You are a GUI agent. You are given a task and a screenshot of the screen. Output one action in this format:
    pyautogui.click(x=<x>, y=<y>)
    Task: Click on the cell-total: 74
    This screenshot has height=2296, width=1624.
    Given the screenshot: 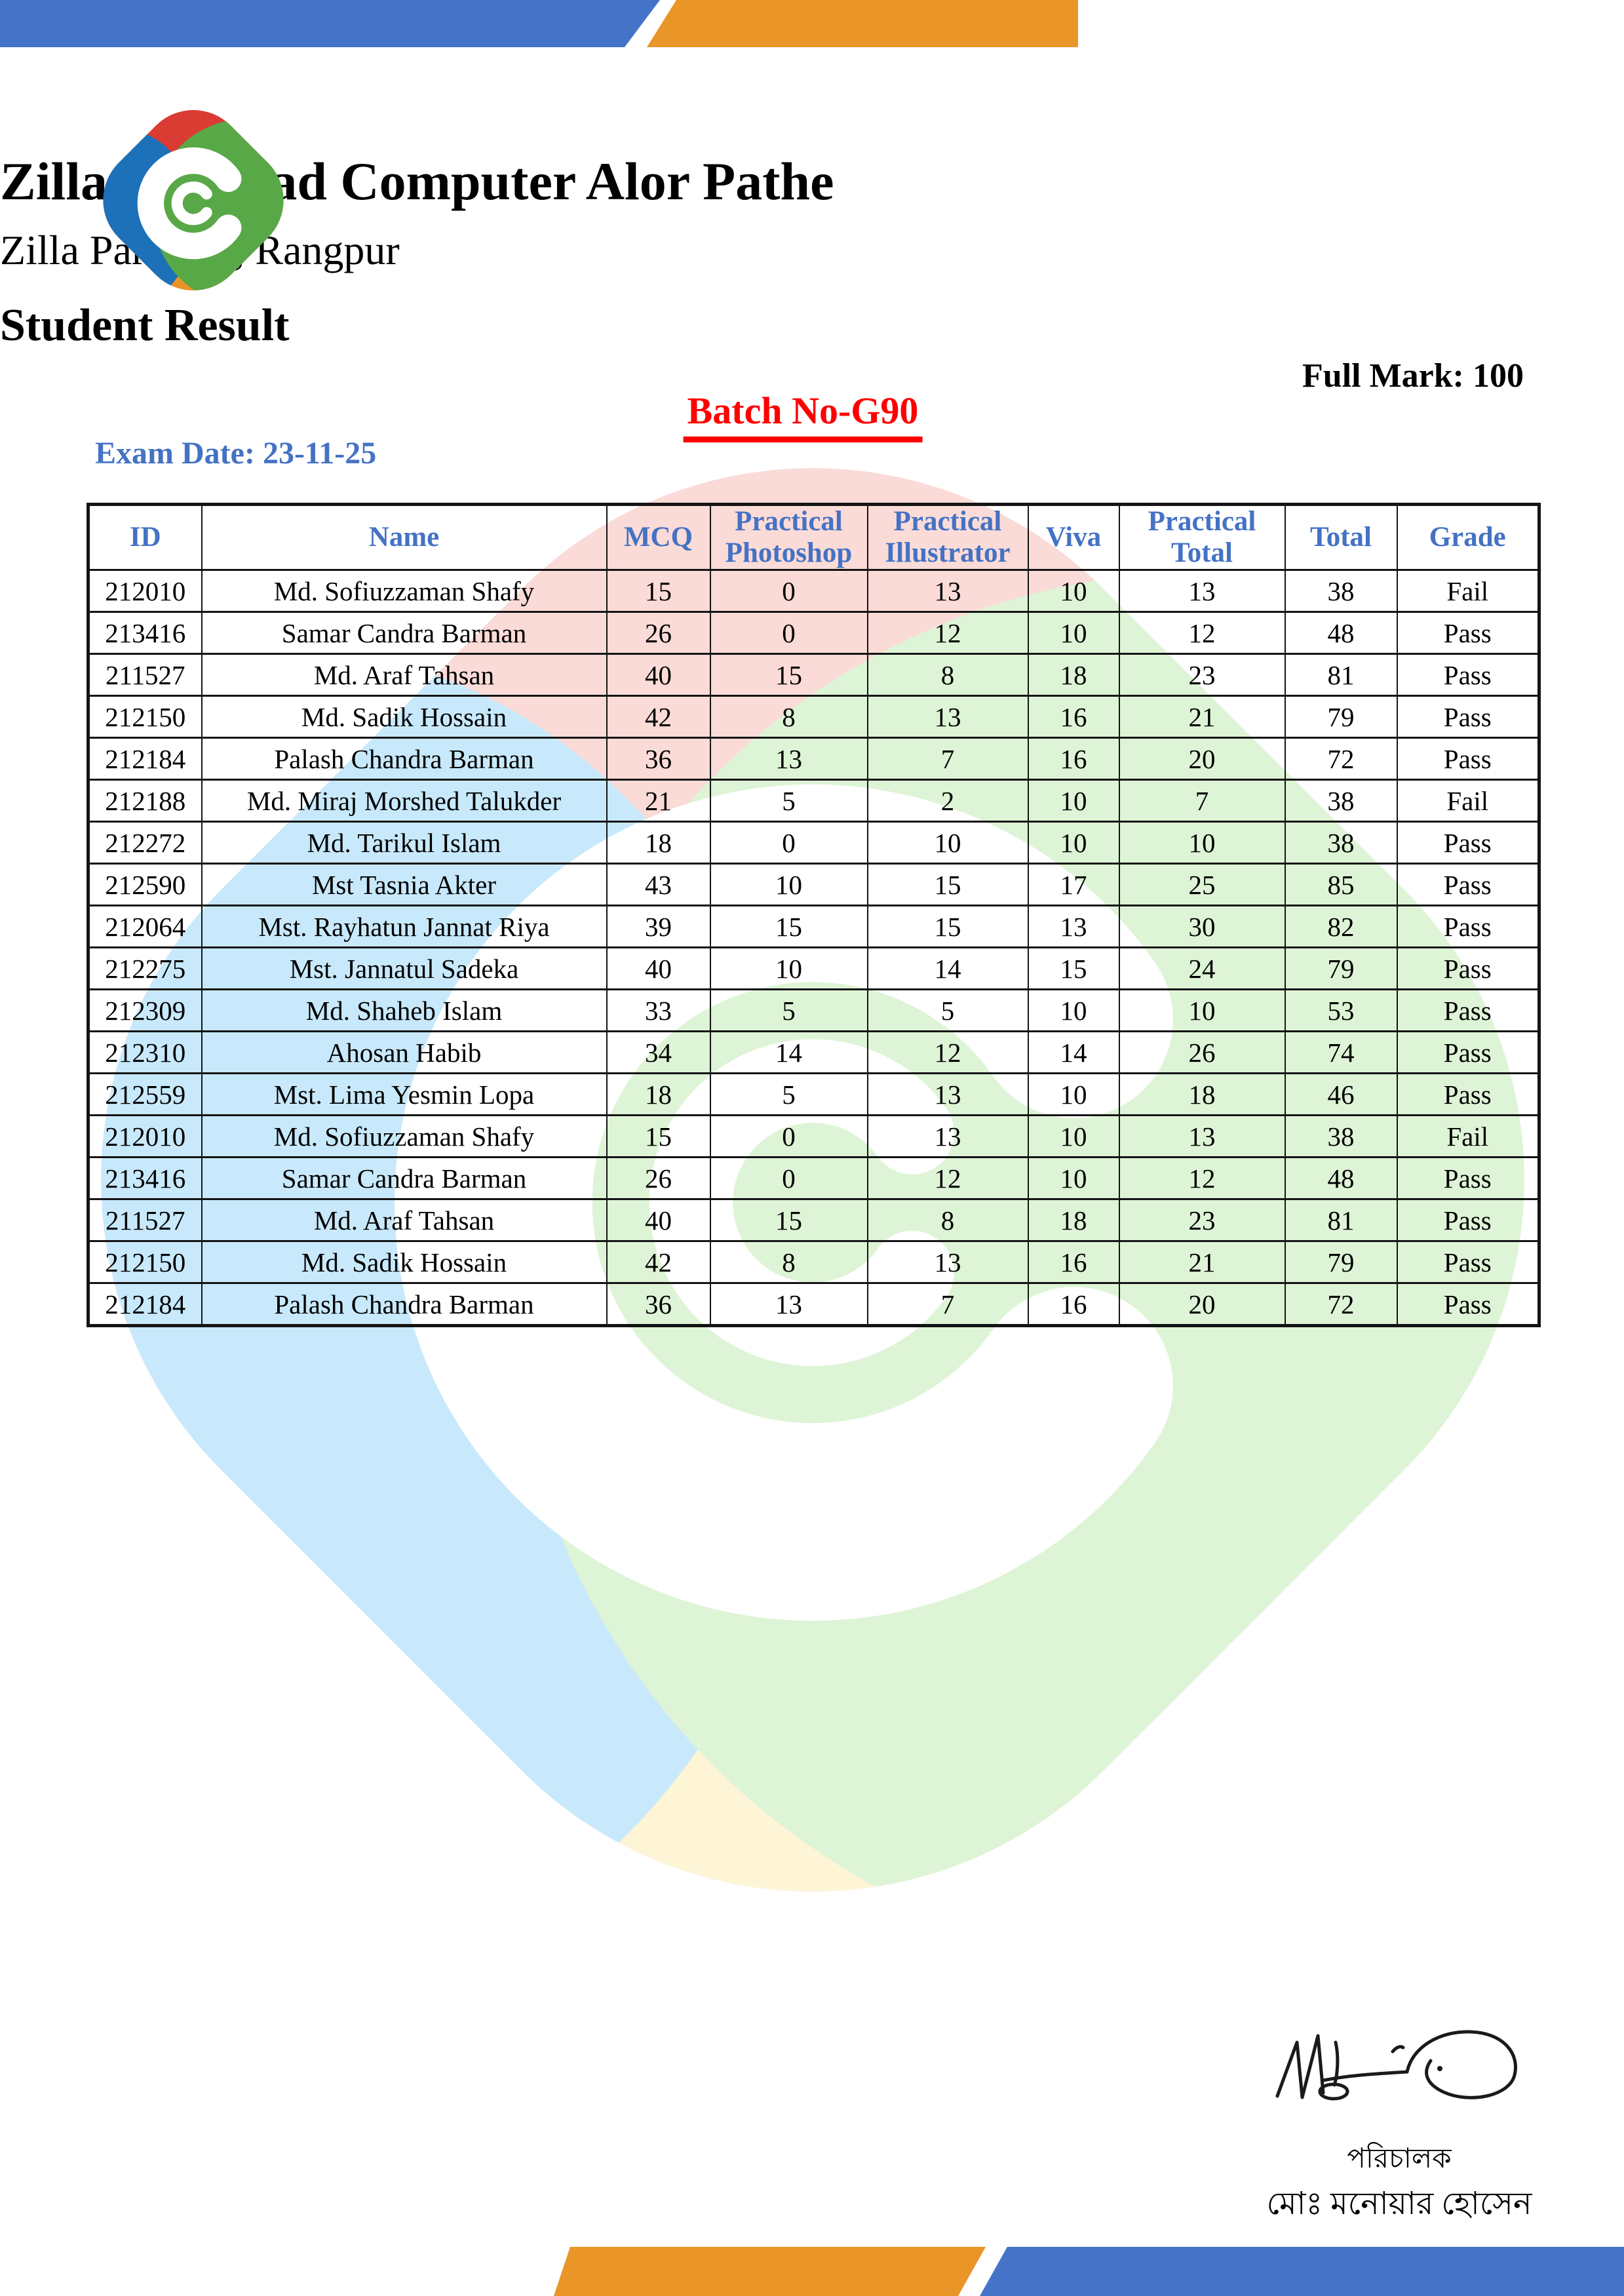 What is the action you would take?
    pyautogui.click(x=1341, y=1052)
    